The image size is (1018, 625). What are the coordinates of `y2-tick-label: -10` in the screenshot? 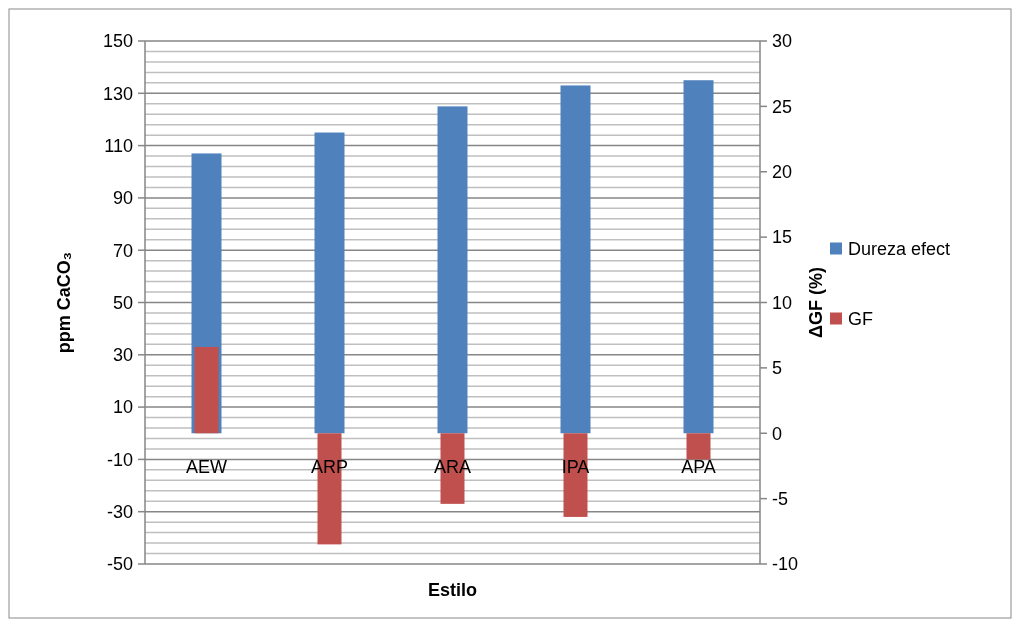 It's located at (785, 564).